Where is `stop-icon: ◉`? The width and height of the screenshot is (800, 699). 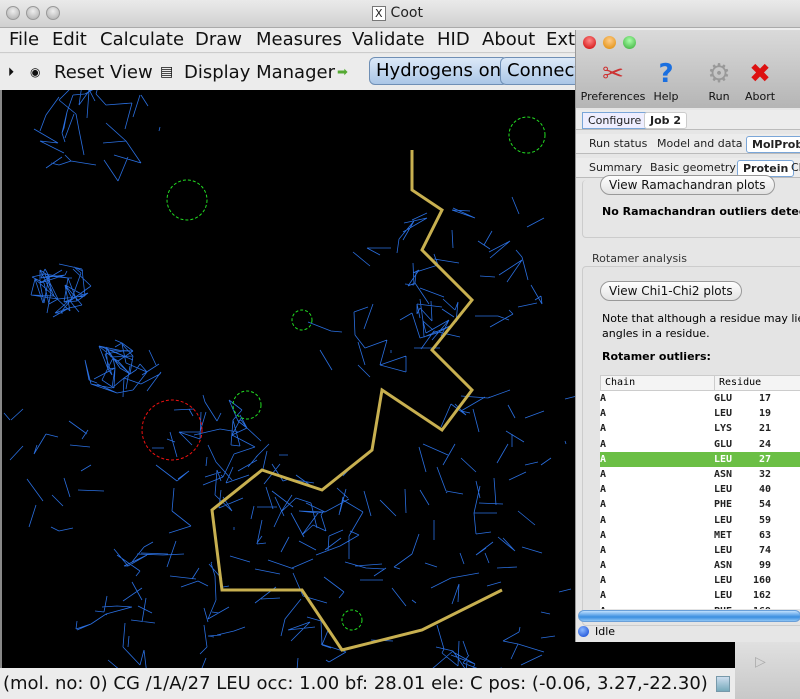 stop-icon: ◉ is located at coordinates (35, 72).